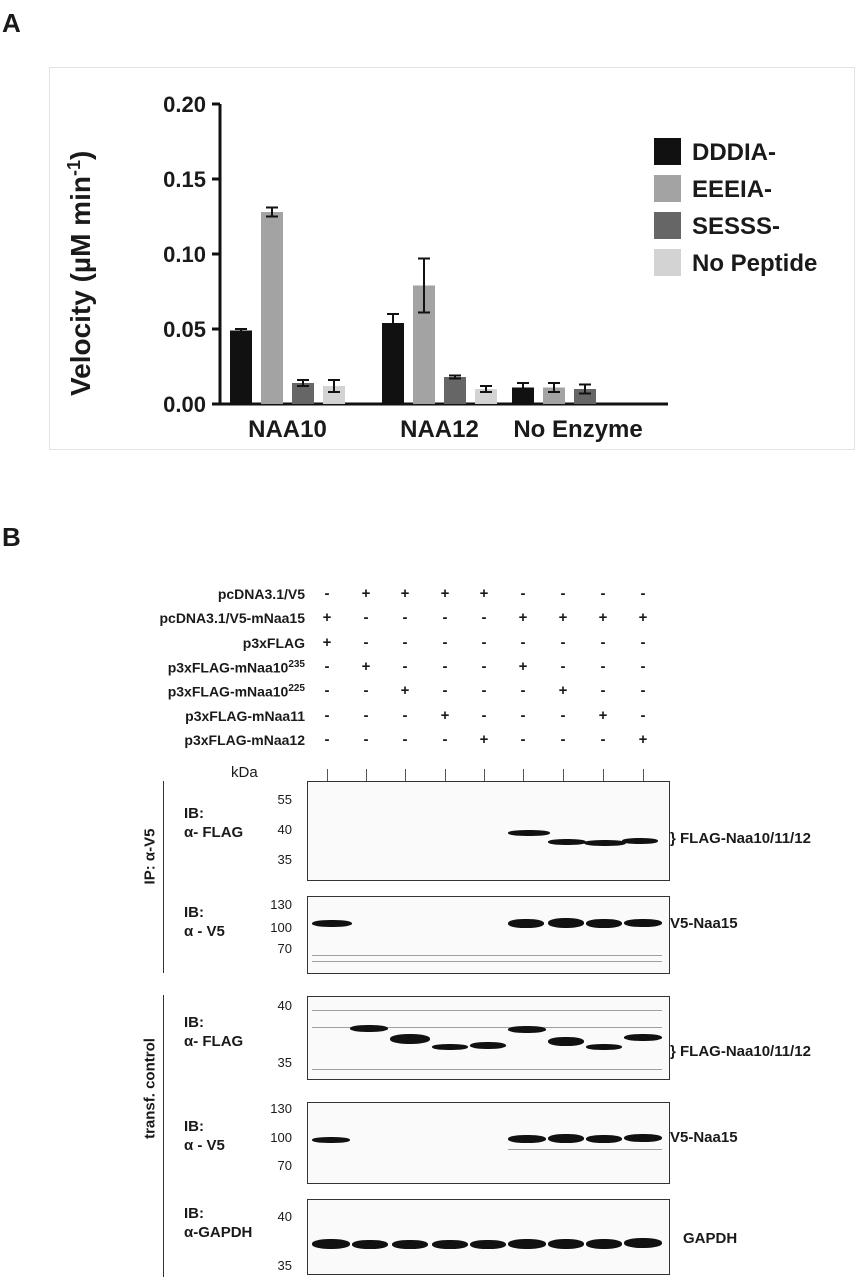 The image size is (863, 1280). Describe the element at coordinates (754, 263) in the screenshot. I see `legend-label: No Peptide` at that location.